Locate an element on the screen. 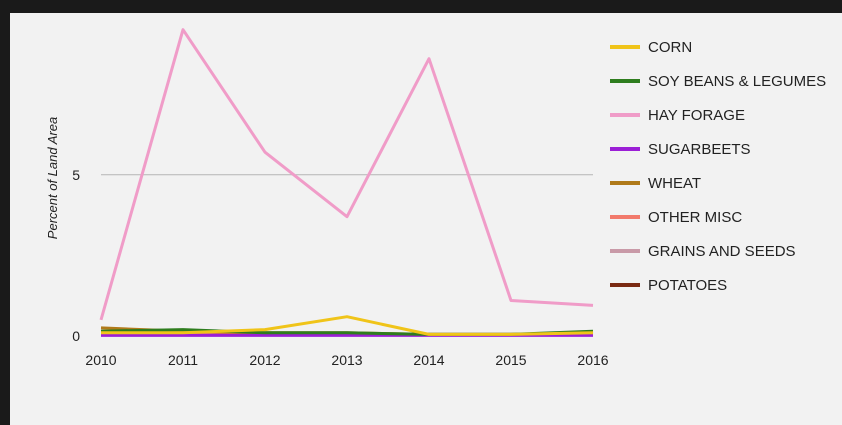 The image size is (842, 425). x-tick-label: 2013 is located at coordinates (346, 360).